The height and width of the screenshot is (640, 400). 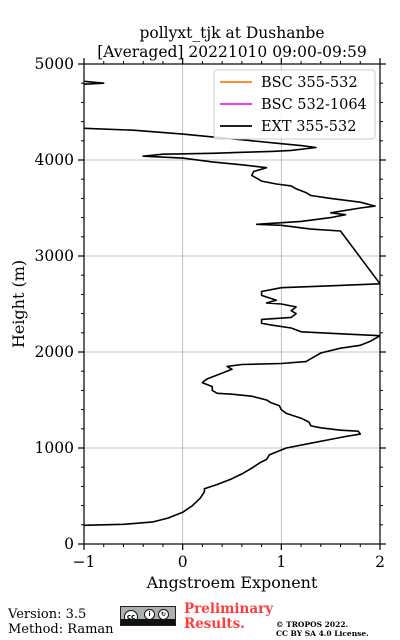 What do you see at coordinates (314, 105) in the screenshot?
I see `legend-label-bsc-532-1064: BSC 532-1064` at bounding box center [314, 105].